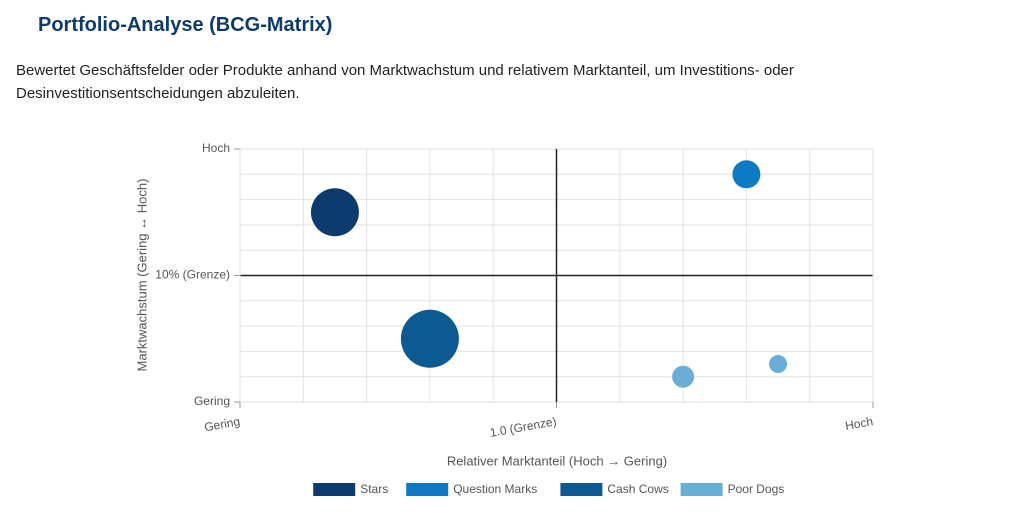 This screenshot has height=522, width=1024. I want to click on legend-label: Poor Dogs, so click(756, 489).